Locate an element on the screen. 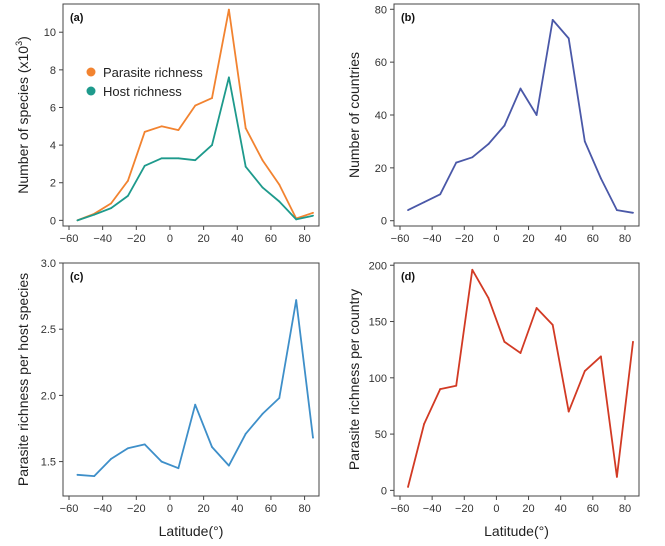 This screenshot has height=546, width=665. y-axis-title: Number of countries is located at coordinates (354, 115).